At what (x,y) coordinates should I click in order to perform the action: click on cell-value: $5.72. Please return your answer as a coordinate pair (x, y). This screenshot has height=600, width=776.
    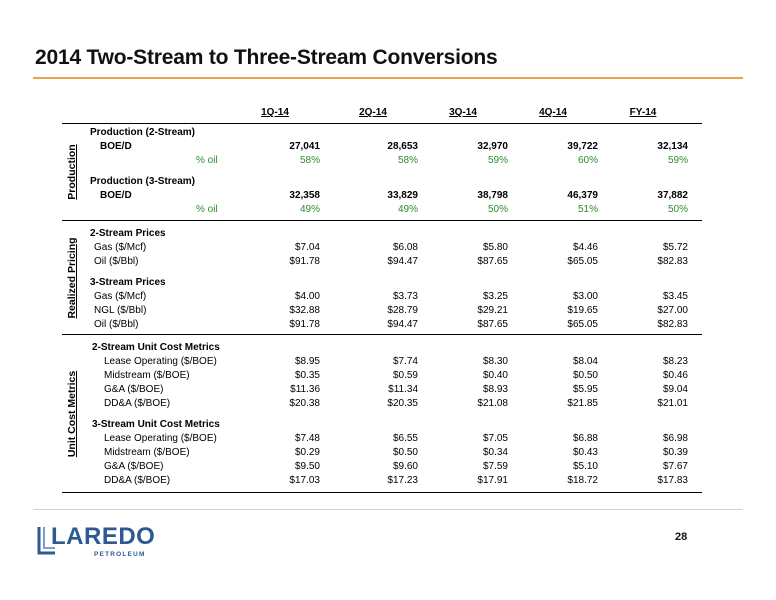
    Looking at the image, I should click on (675, 247).